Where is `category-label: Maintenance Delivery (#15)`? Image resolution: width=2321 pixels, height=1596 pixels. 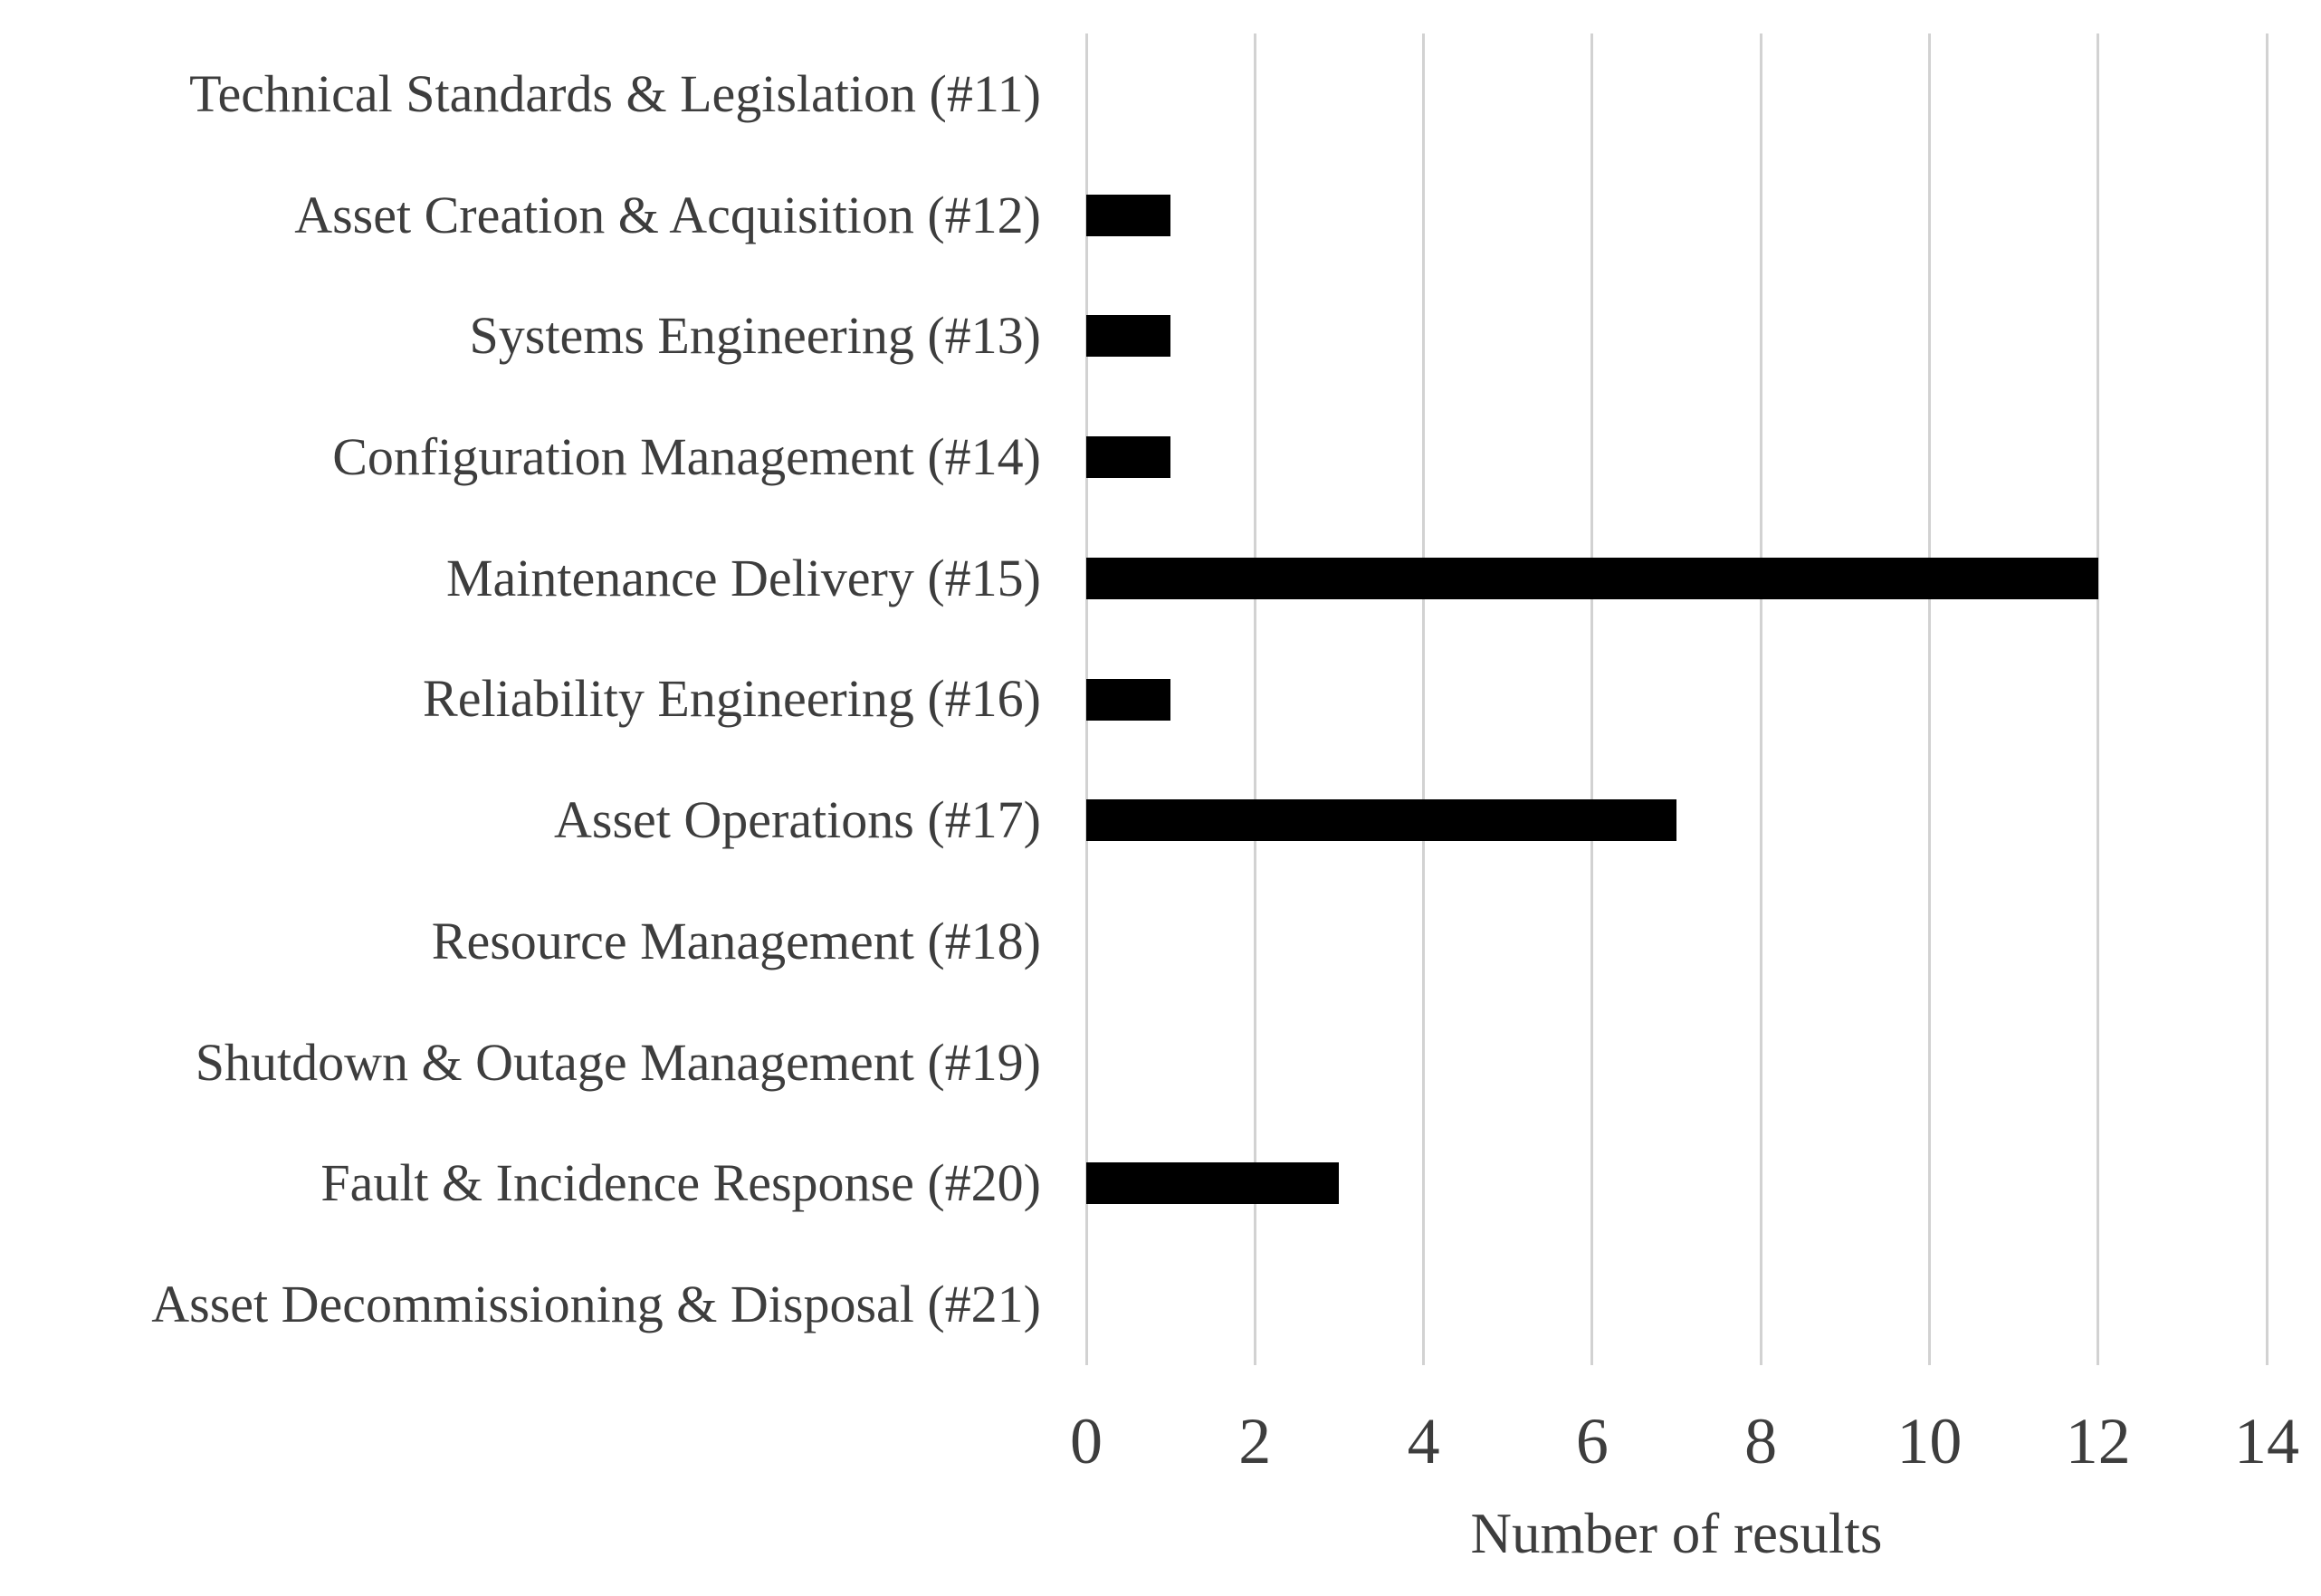 category-label: Maintenance Delivery (#15) is located at coordinates (743, 577).